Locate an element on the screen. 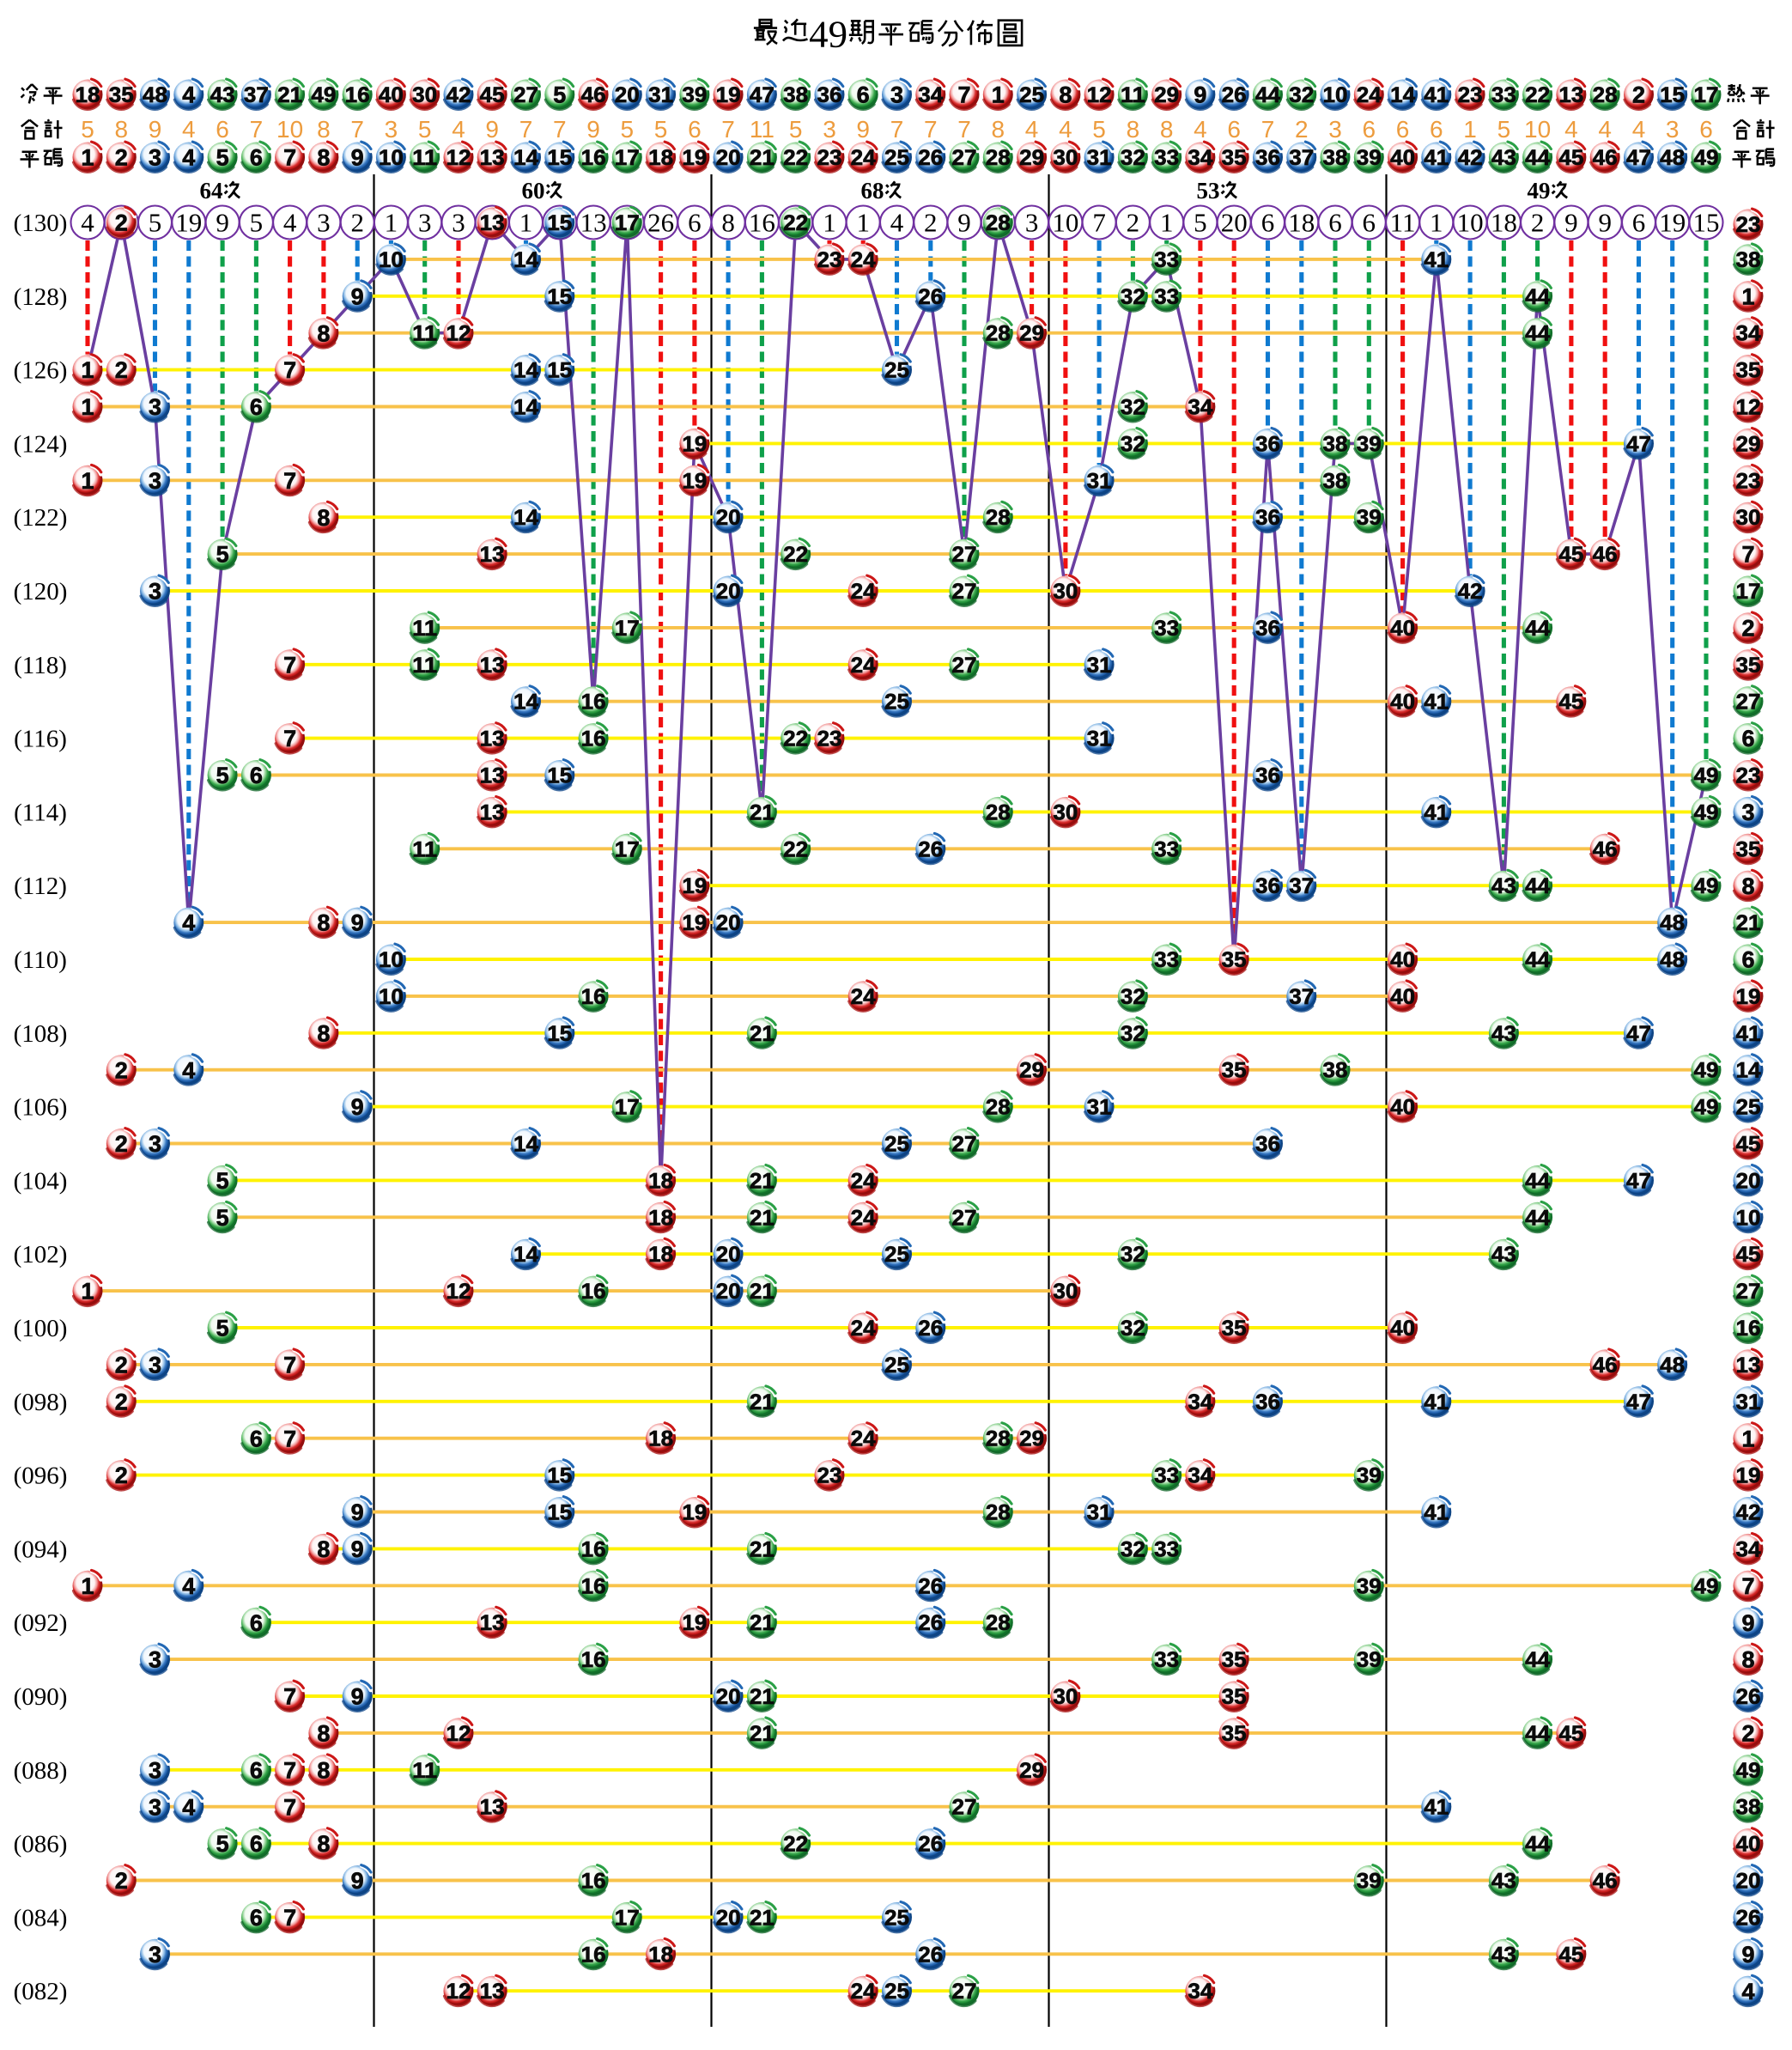 The image size is (1792, 2050). svg-text: 4 is located at coordinates (458, 129).